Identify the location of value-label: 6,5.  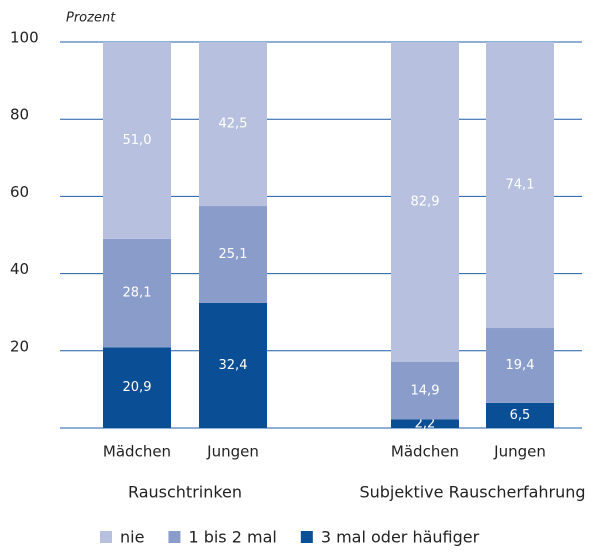
(520, 415).